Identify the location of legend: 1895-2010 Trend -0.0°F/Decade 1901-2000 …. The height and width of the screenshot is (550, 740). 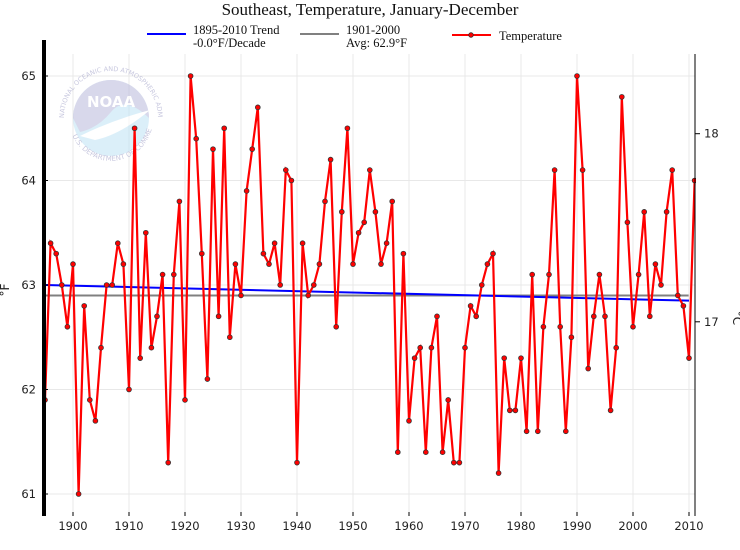
(354, 36).